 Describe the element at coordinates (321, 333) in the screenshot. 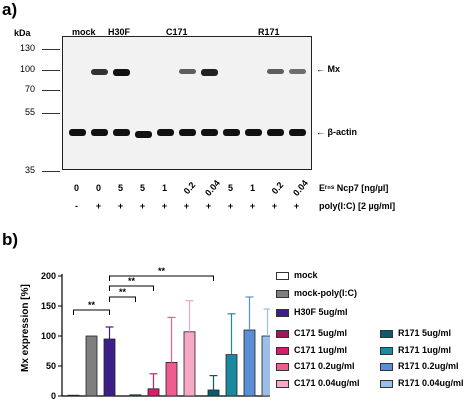

I see `legend-label: C171 5ug/ml` at that location.